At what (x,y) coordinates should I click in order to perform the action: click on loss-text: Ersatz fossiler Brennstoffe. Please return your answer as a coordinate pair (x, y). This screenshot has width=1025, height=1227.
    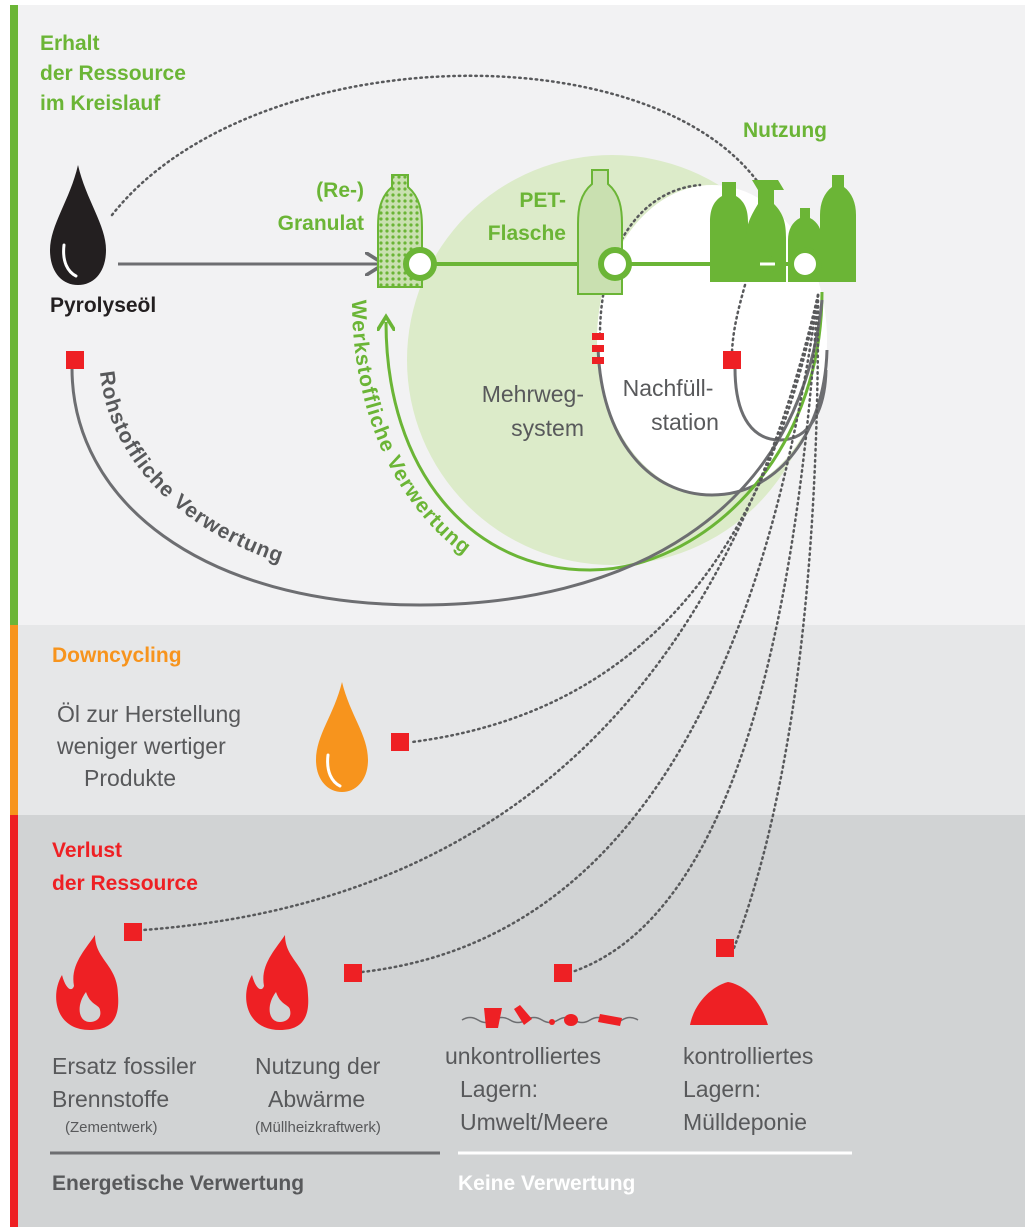
    Looking at the image, I should click on (124, 1082).